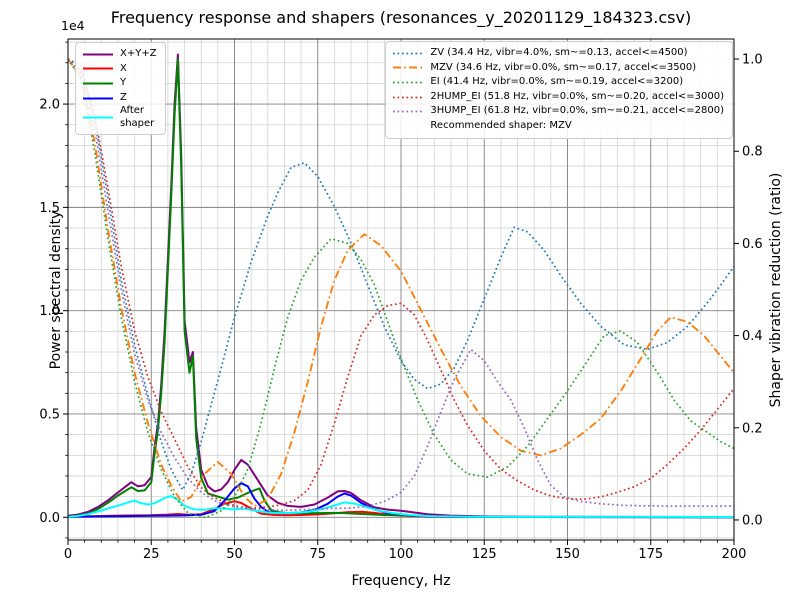 The height and width of the screenshot is (600, 800). What do you see at coordinates (151, 554) in the screenshot?
I see `x-tick-label: 25` at bounding box center [151, 554].